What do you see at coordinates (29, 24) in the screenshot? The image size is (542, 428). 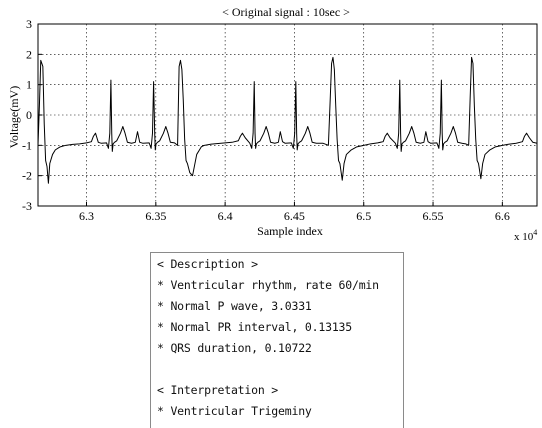 I see `y-tick-label: 3` at bounding box center [29, 24].